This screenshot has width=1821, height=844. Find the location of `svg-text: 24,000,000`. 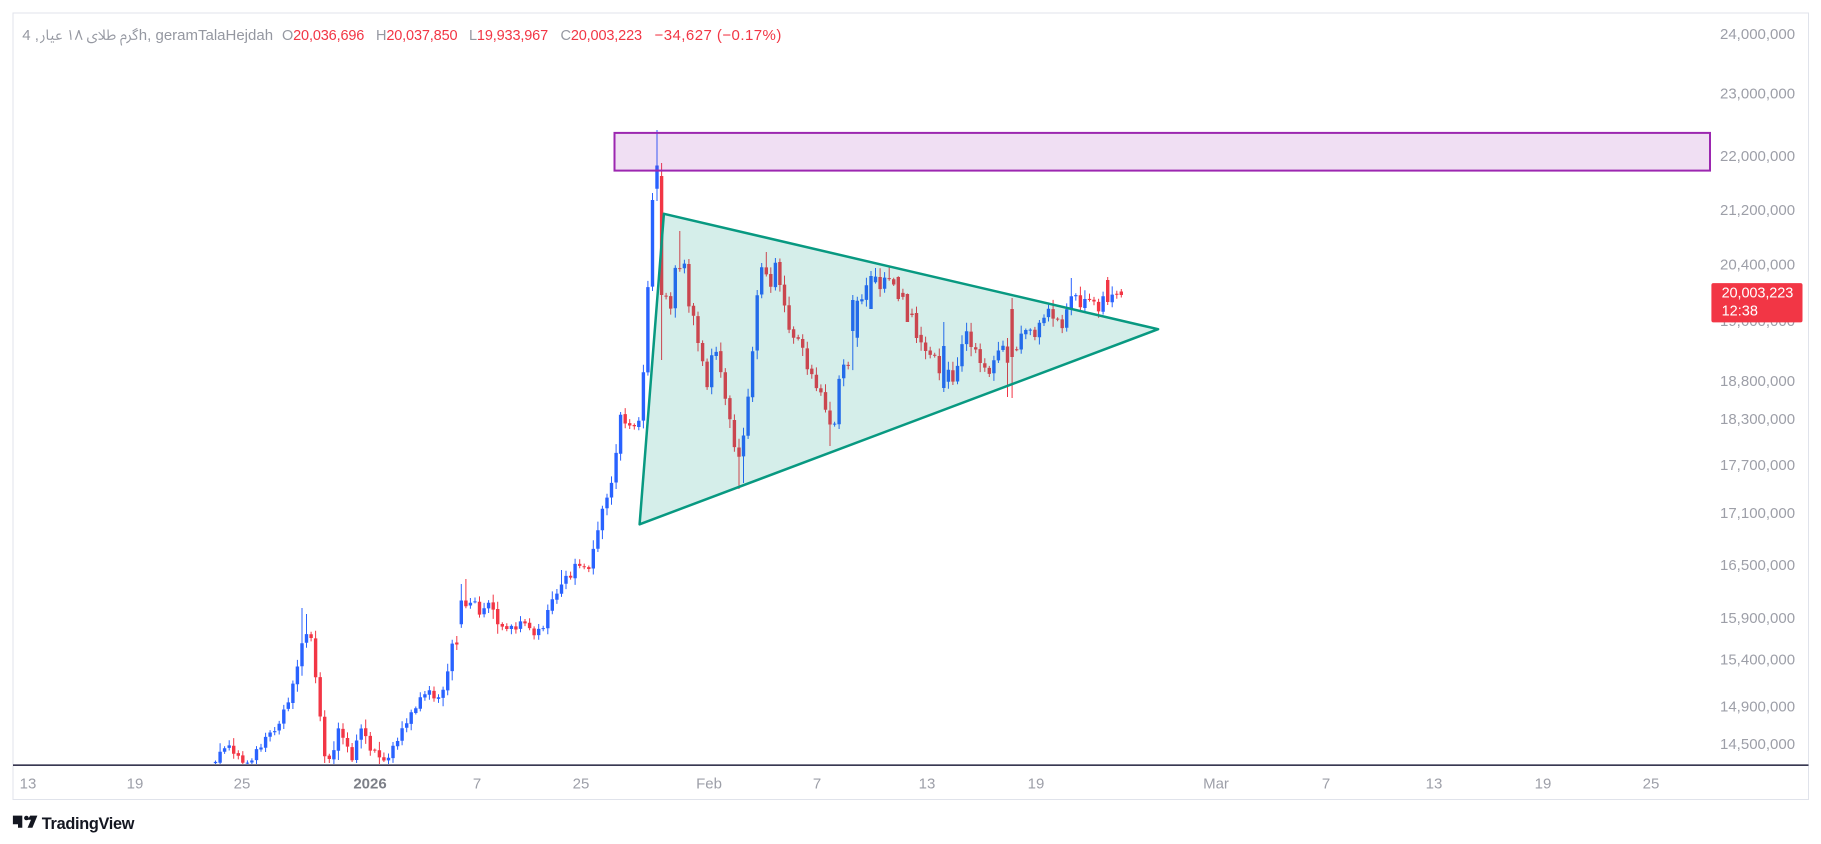

svg-text: 24,000,000 is located at coordinates (1757, 34).